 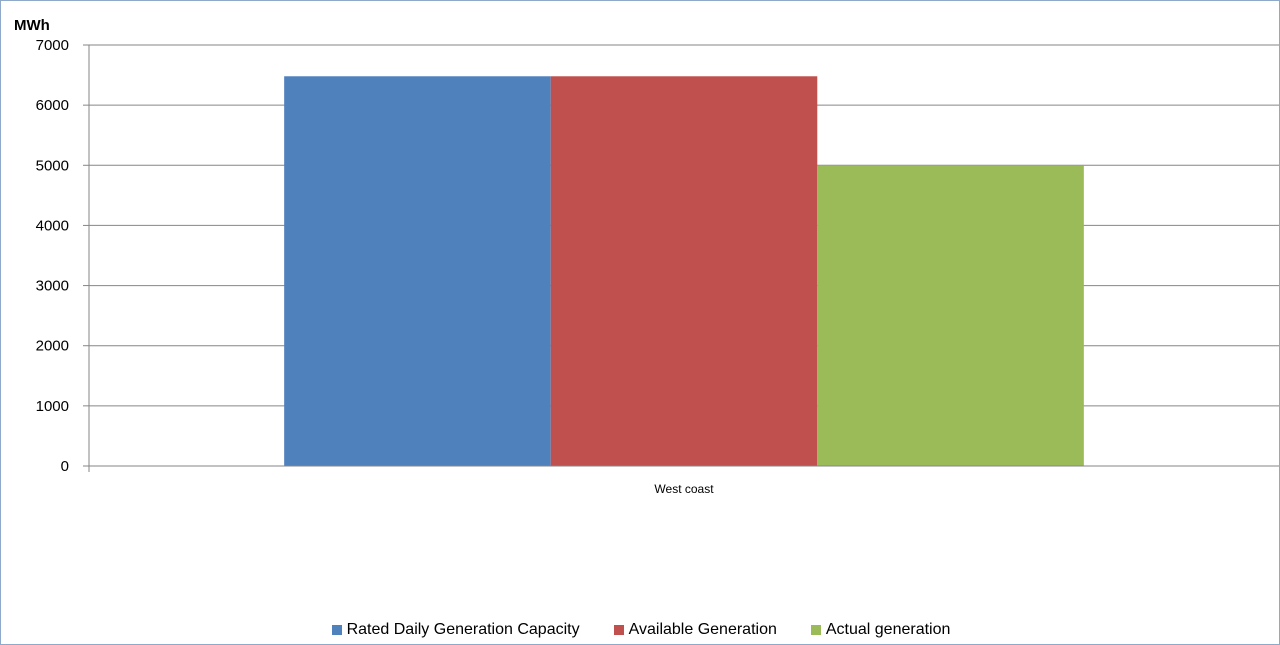 I want to click on bar-available-generation, so click(x=684, y=271).